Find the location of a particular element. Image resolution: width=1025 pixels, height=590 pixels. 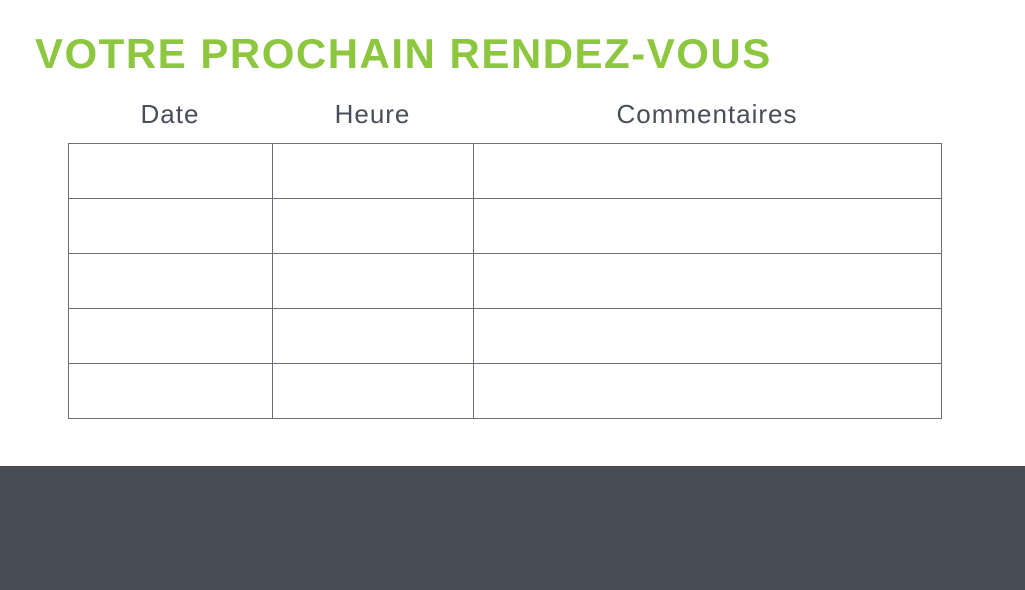

column-header-date: Date is located at coordinates (170, 114).